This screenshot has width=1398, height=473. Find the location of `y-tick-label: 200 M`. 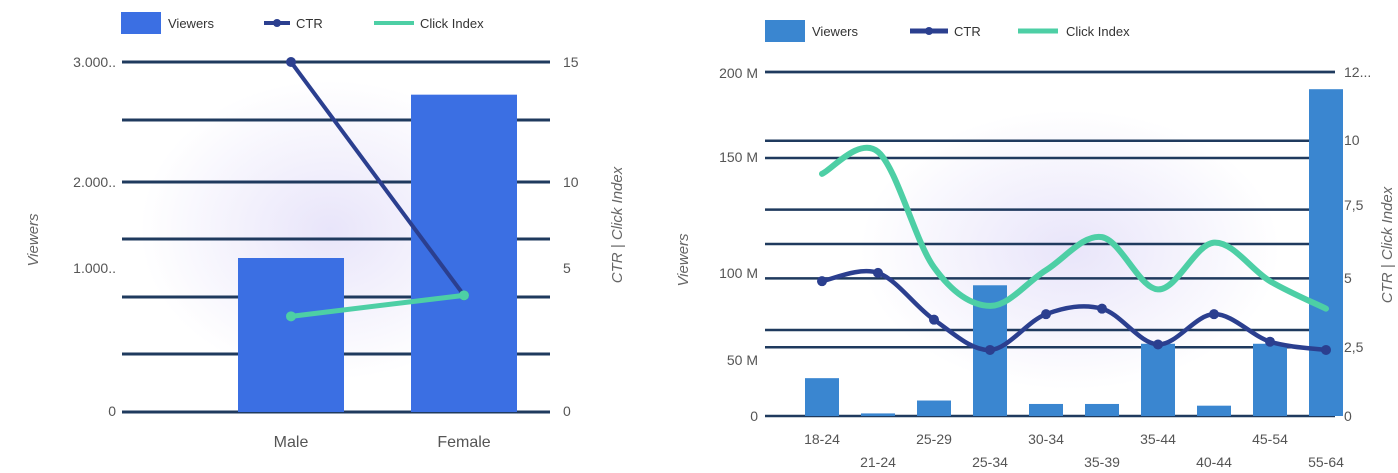

y-tick-label: 200 M is located at coordinates (738, 73).